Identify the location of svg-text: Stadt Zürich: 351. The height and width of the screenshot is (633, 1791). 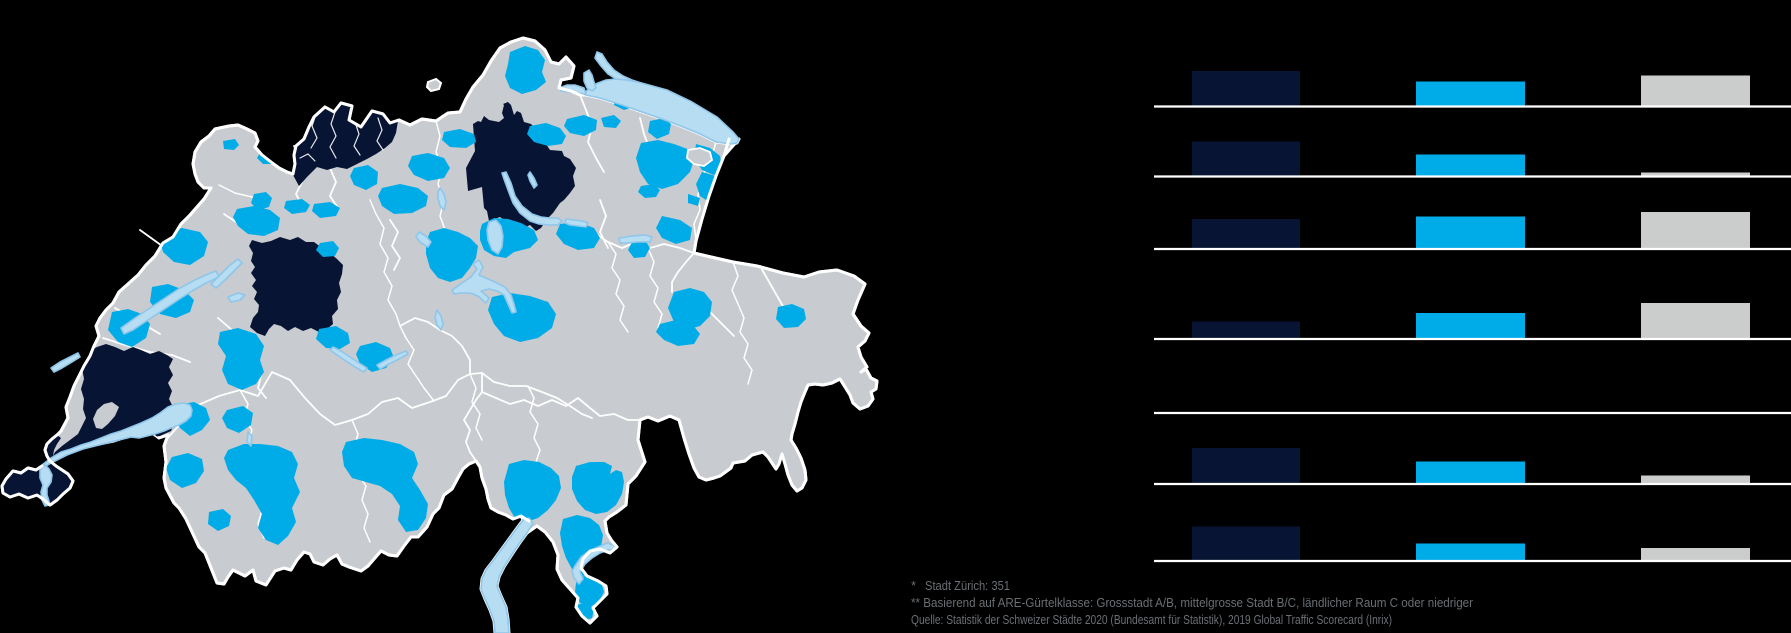
(967, 585).